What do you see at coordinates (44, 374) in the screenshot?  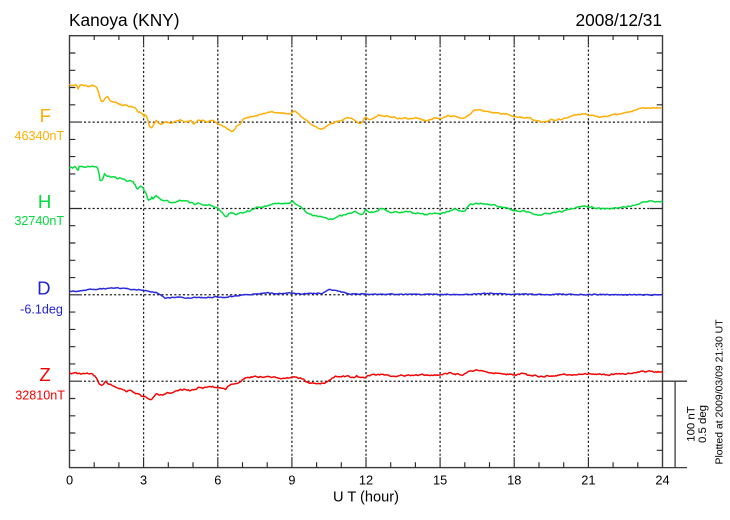 I see `svg-text: Z` at bounding box center [44, 374].